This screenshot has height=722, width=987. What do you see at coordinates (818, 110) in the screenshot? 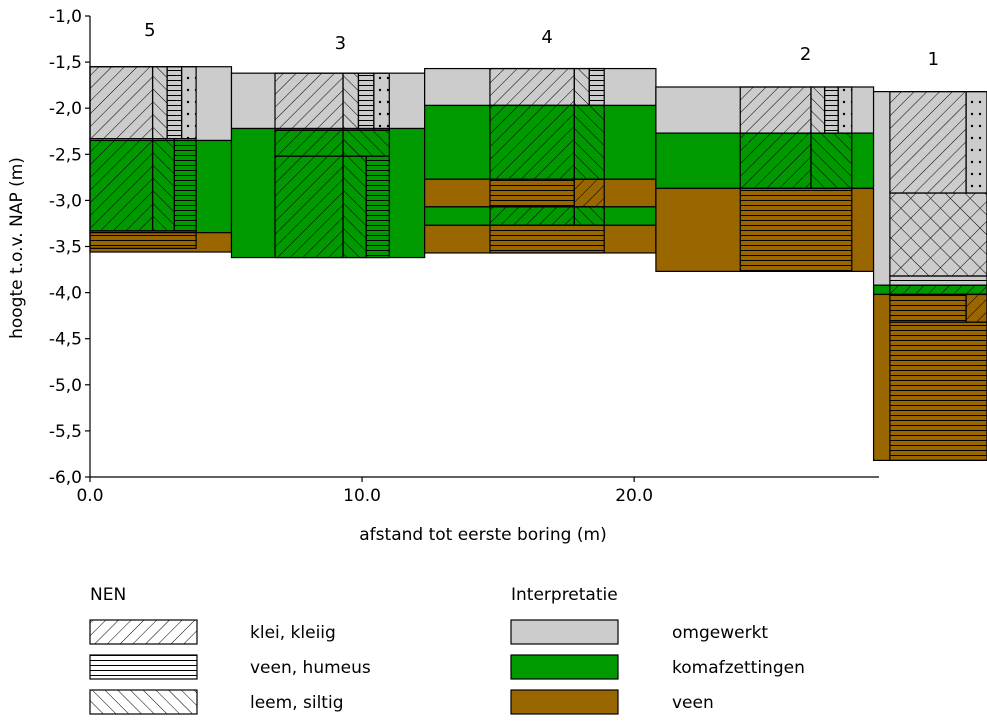
I see `nen-layer-2-0-sub-leem` at bounding box center [818, 110].